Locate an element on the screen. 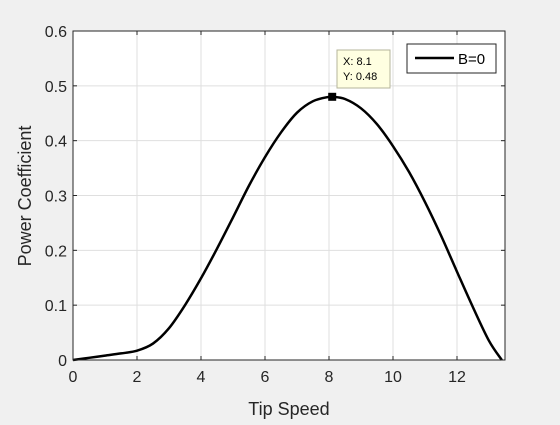 This screenshot has width=560, height=425. y-tick-label: 0 is located at coordinates (62, 361).